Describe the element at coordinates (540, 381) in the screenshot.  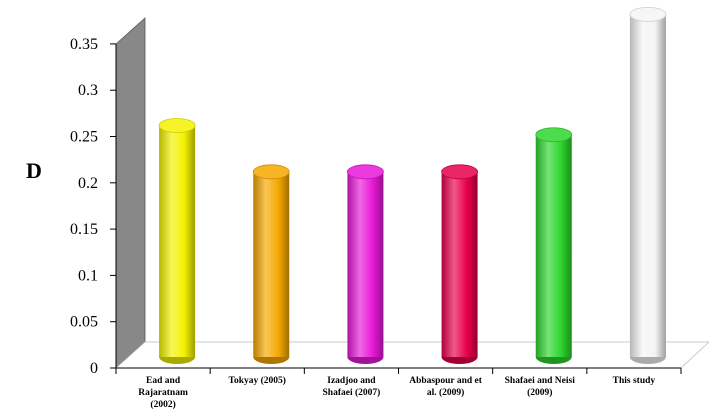
I see `x-category-label: Shafaei and Neisi` at that location.